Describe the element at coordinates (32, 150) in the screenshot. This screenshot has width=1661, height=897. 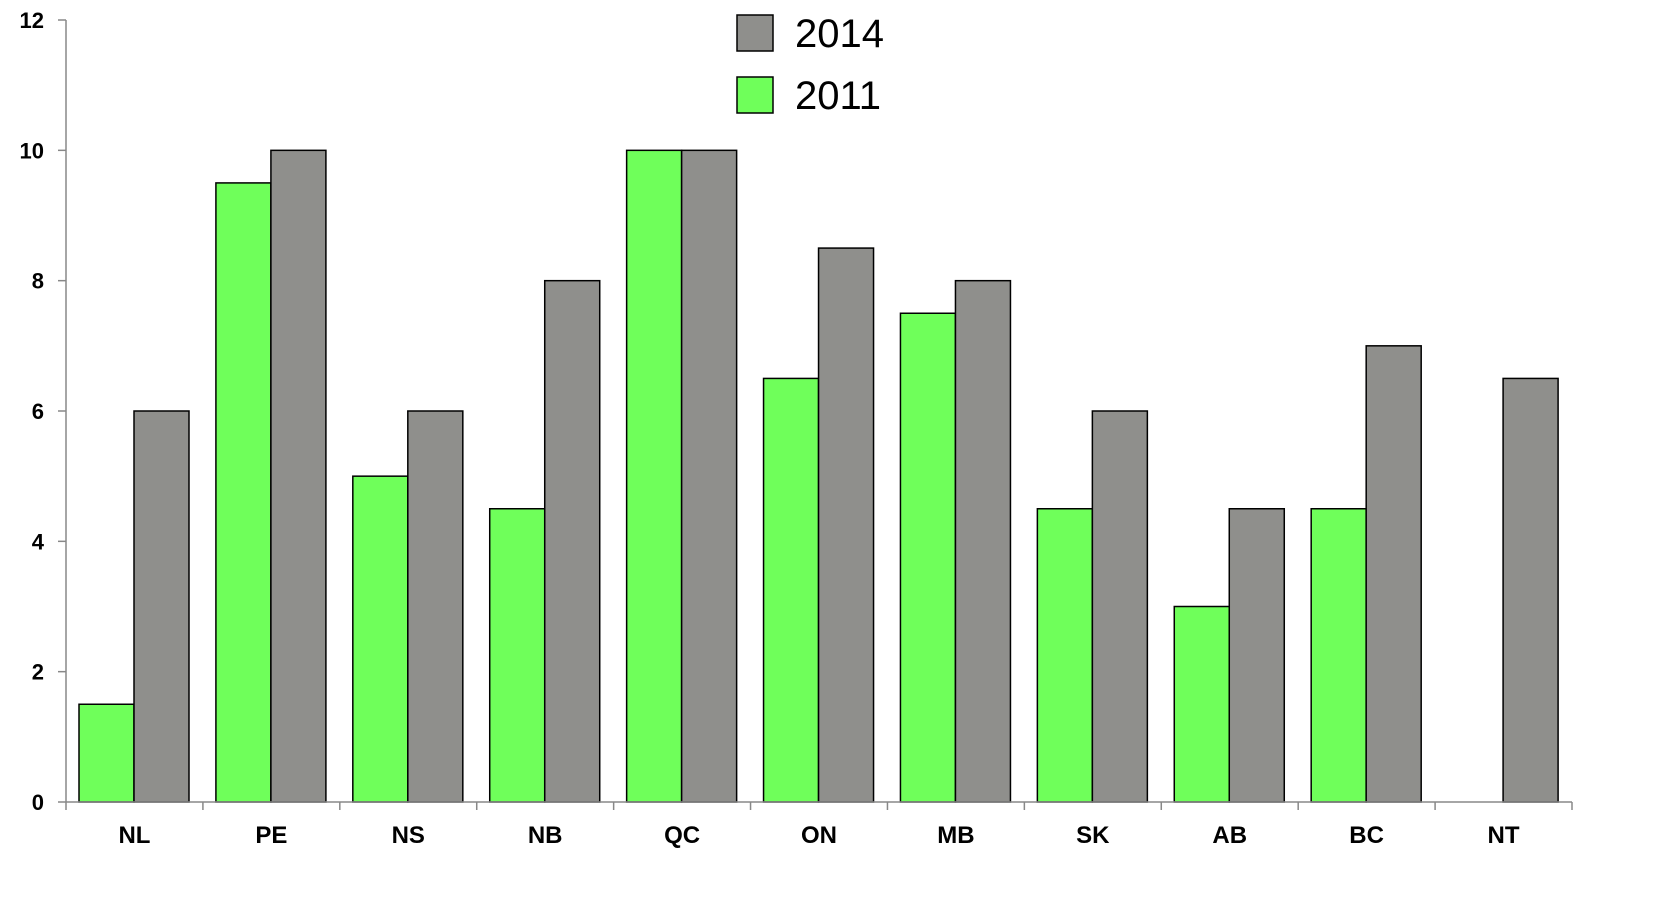
I see `y-tick-label: 10` at that location.